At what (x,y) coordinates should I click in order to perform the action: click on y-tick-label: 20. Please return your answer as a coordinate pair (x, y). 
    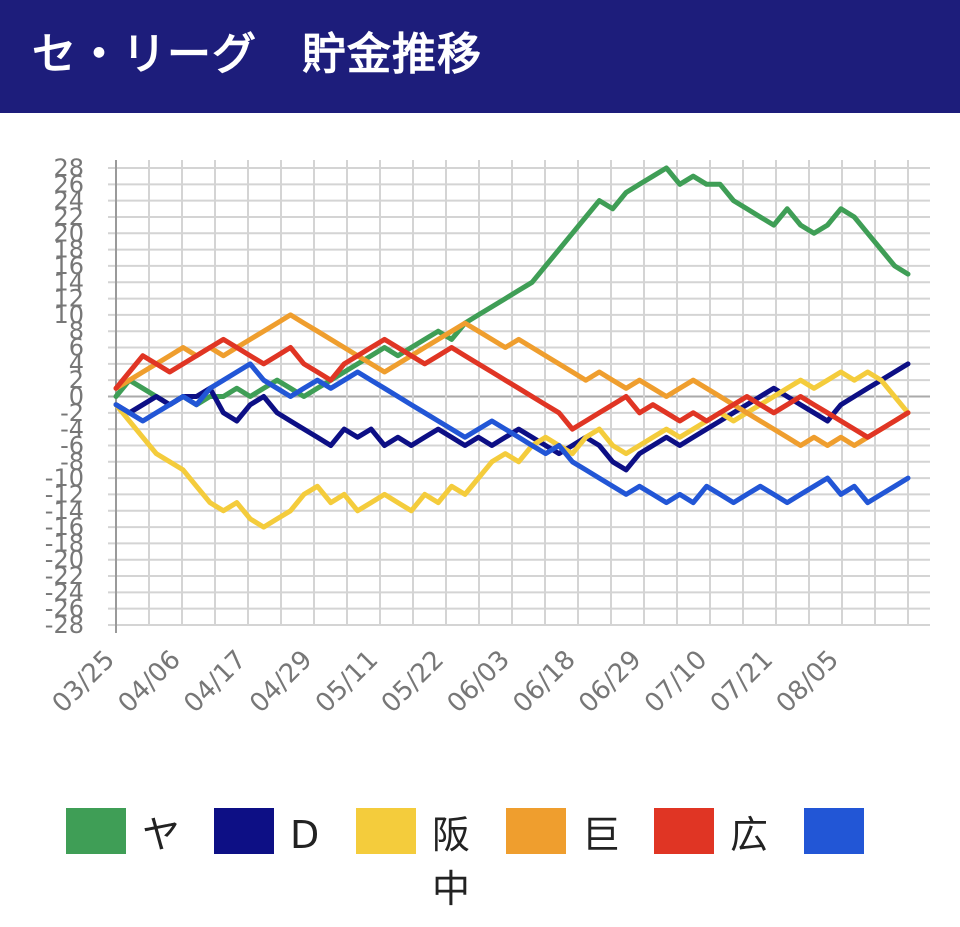
    Looking at the image, I should click on (68, 233).